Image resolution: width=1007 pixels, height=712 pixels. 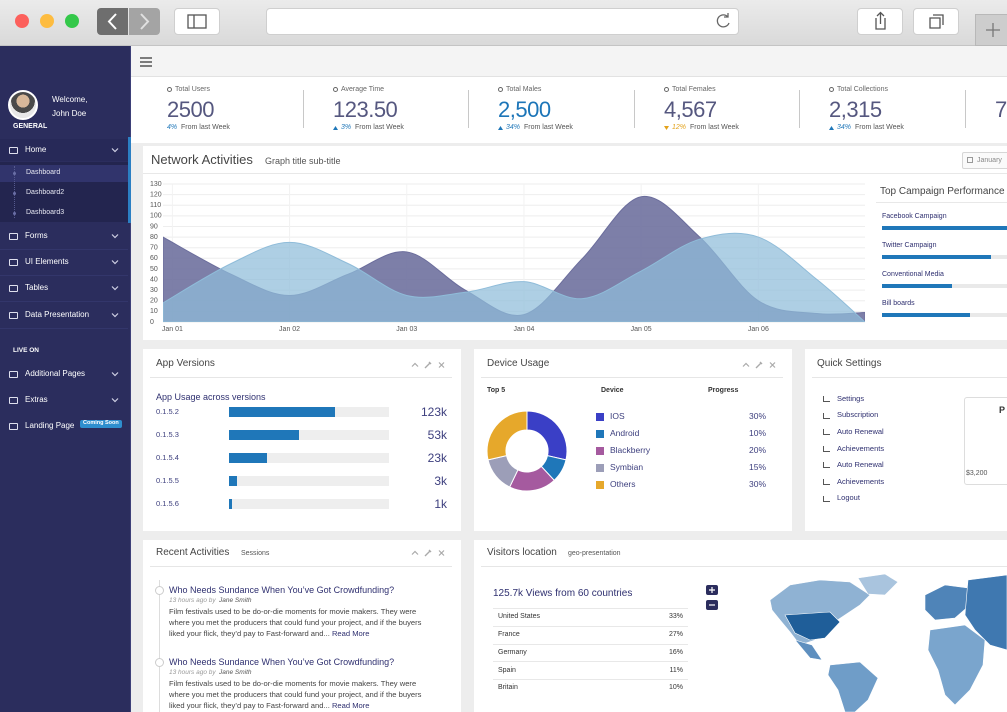 I want to click on version-label: 0.1.5.3, so click(x=167, y=434).